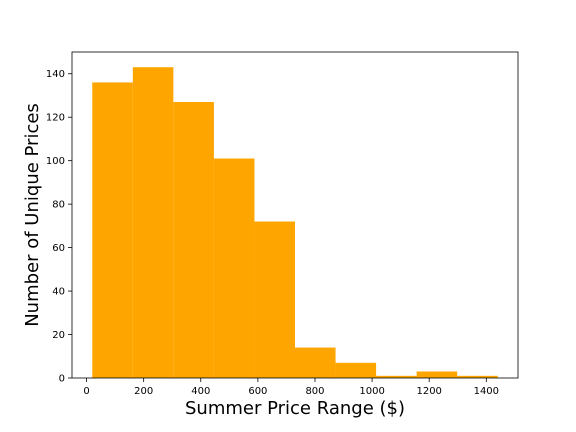  What do you see at coordinates (58, 248) in the screenshot?
I see `y-tick-label: 60` at bounding box center [58, 248].